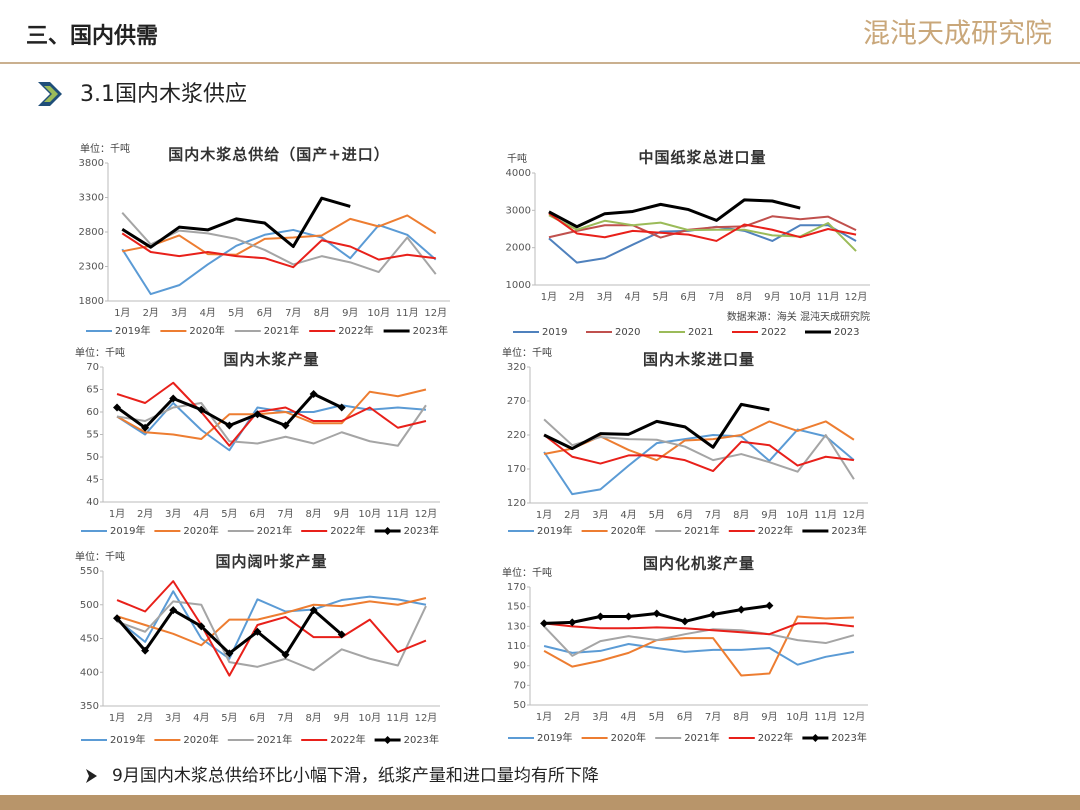  Describe the element at coordinates (519, 705) in the screenshot. I see `y-tick-label: 50` at that location.